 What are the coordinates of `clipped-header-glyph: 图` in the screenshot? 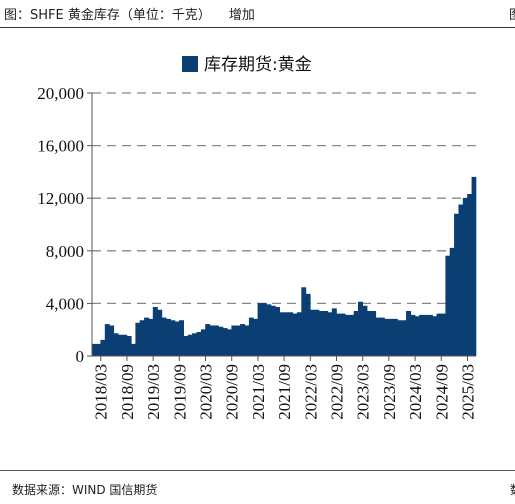 It's located at (512, 13).